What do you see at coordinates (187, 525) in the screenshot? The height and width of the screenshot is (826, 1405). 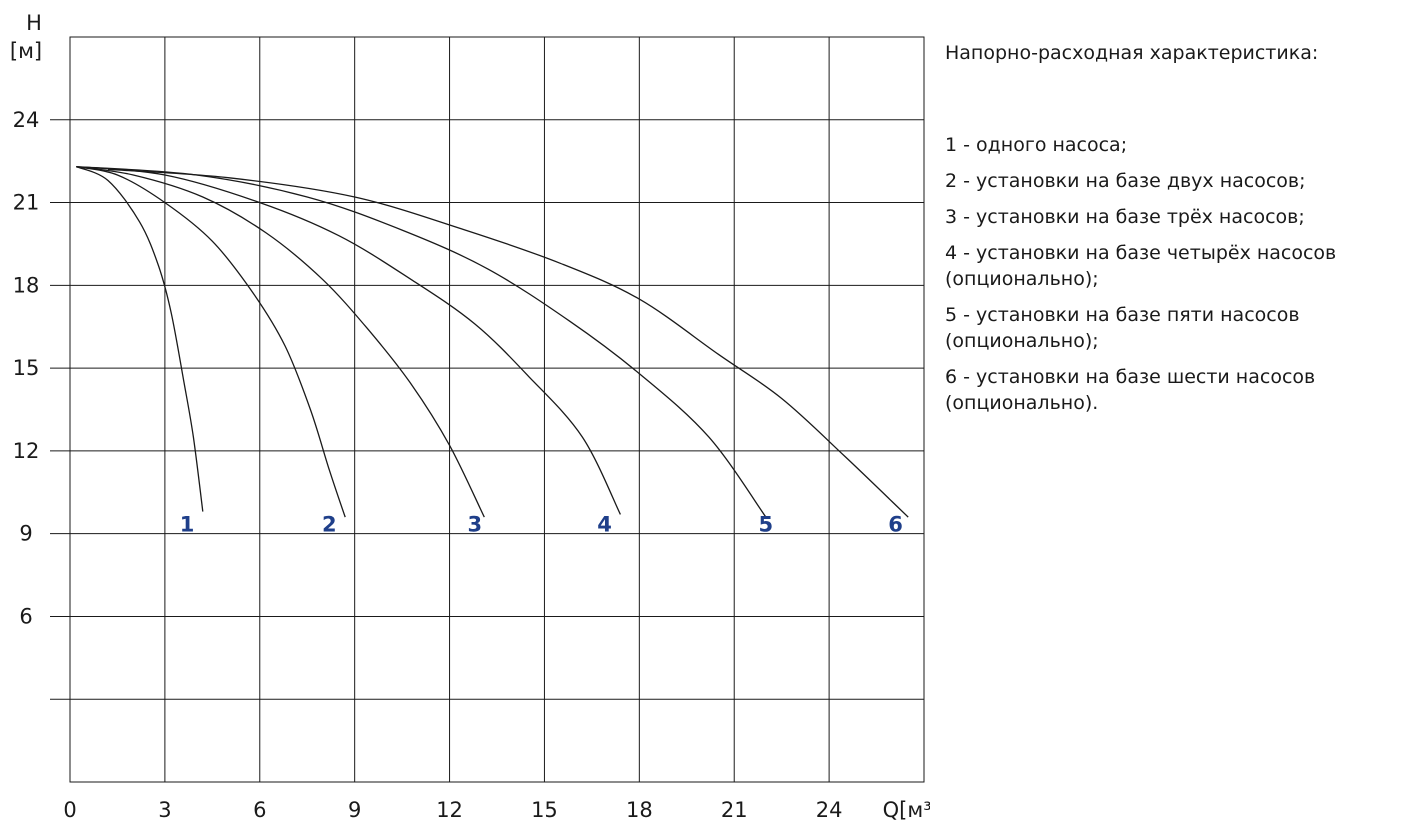 I see `curve-label-1: 1` at bounding box center [187, 525].